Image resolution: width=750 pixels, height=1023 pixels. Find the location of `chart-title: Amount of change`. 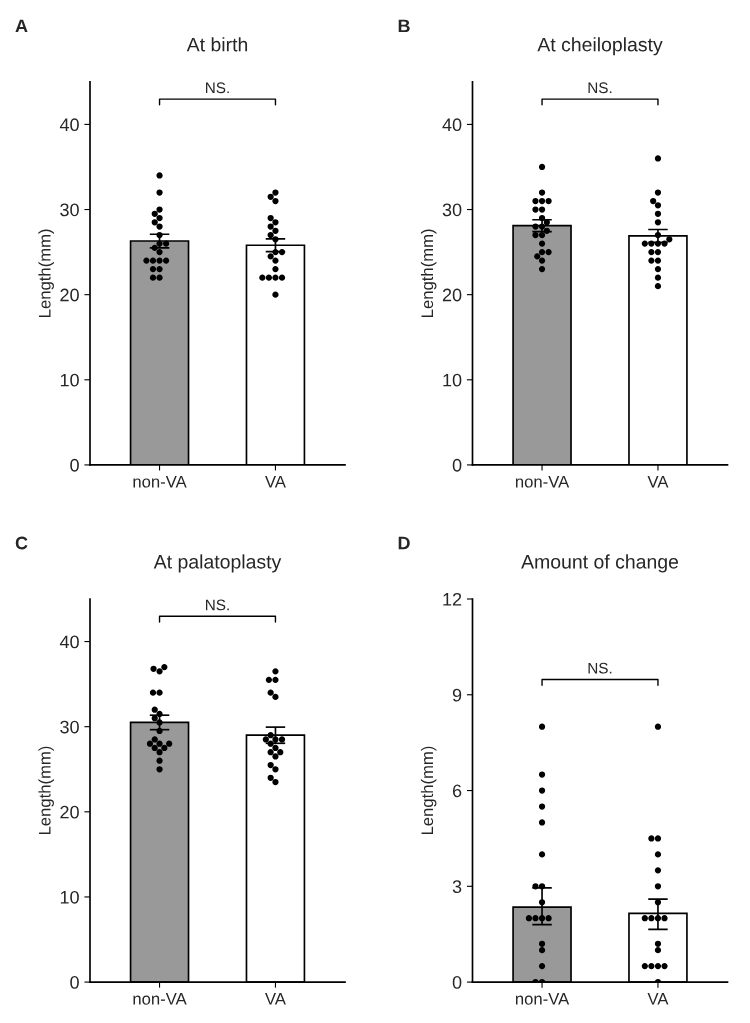

chart-title: Amount of change is located at coordinates (600, 563).